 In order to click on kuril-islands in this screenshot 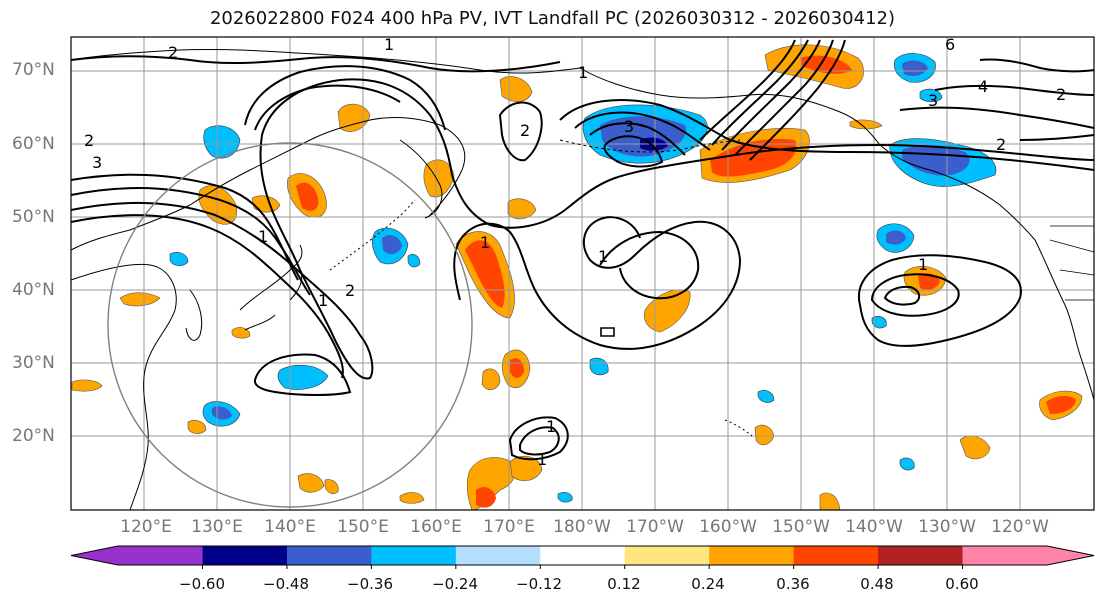, I will do `click(372, 235)`.